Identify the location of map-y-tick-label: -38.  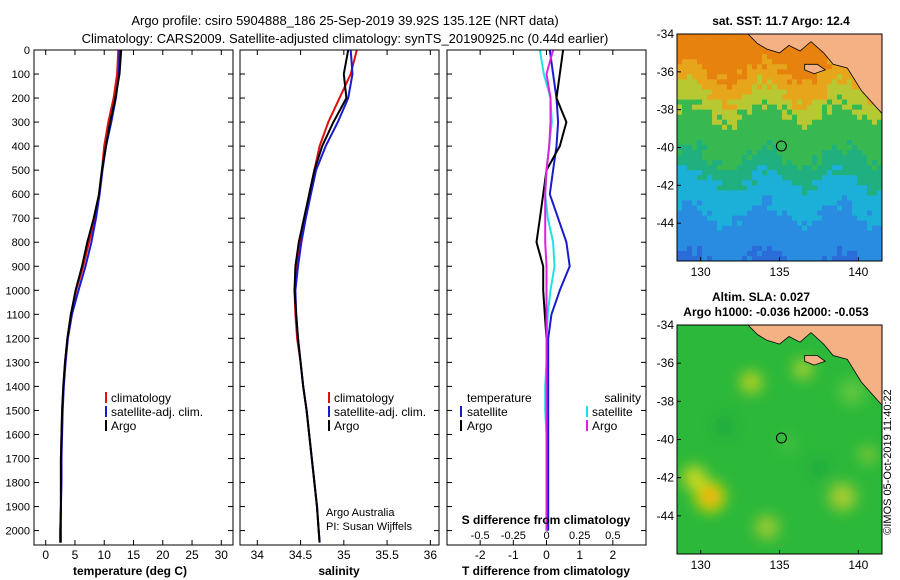
(666, 110).